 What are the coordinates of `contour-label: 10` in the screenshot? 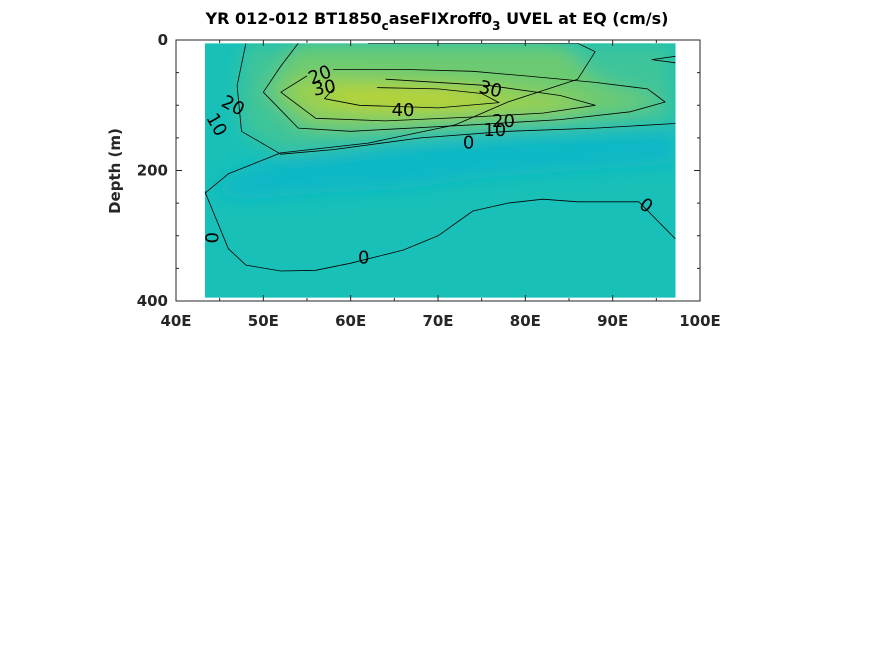 It's located at (494, 130).